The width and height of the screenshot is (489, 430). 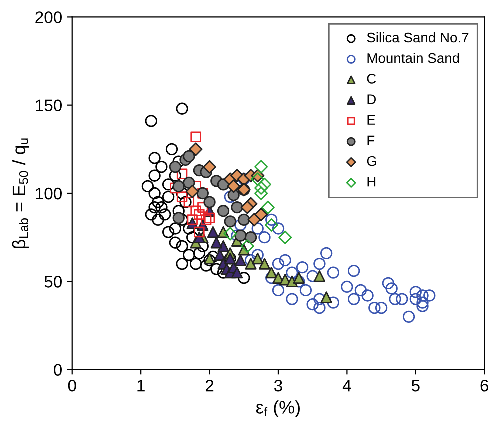 I want to click on x-tick-label: 0, so click(x=72, y=386).